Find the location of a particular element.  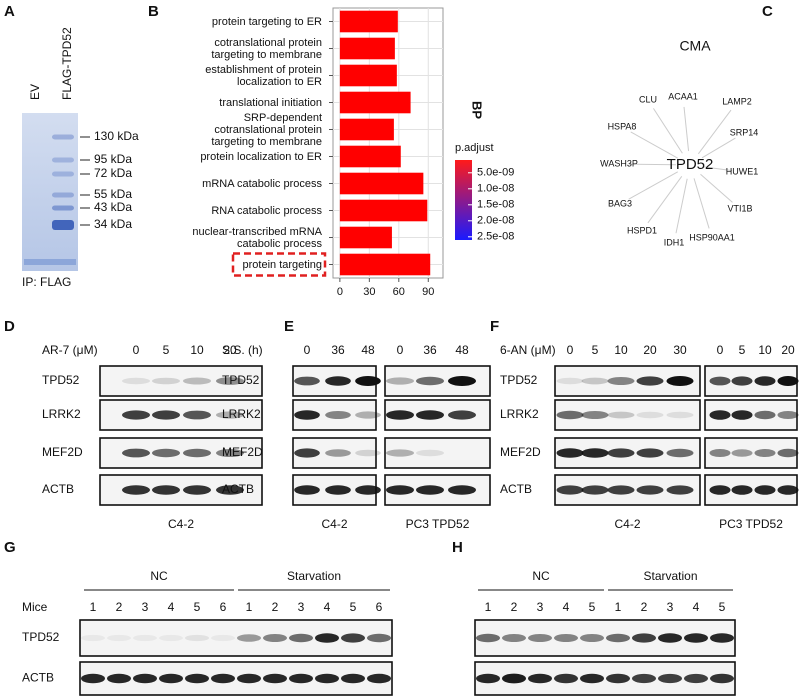

panel-letter: D is located at coordinates (9, 326).